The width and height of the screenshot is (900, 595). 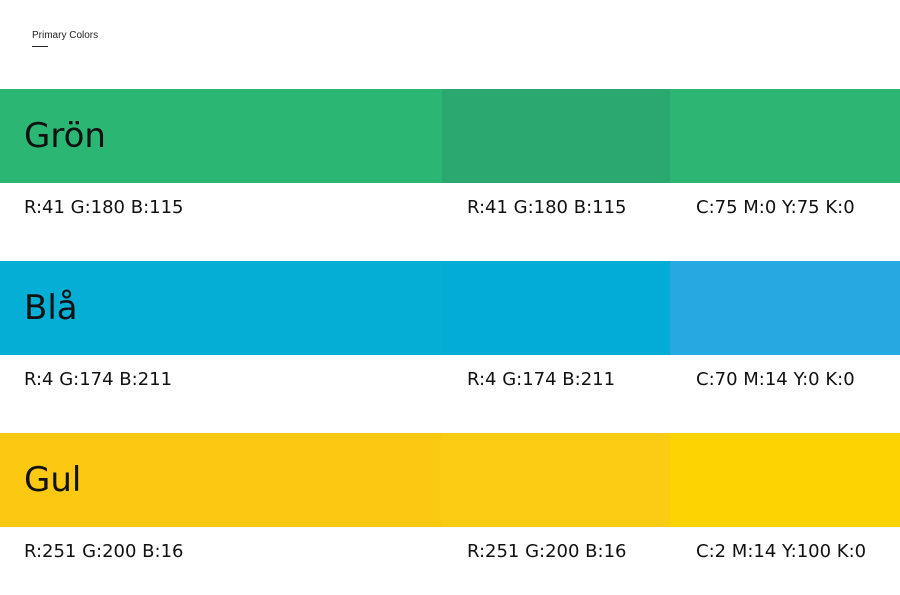 I want to click on cmyk-label: C:70 M:14 Y:0 K:0, so click(x=775, y=379).